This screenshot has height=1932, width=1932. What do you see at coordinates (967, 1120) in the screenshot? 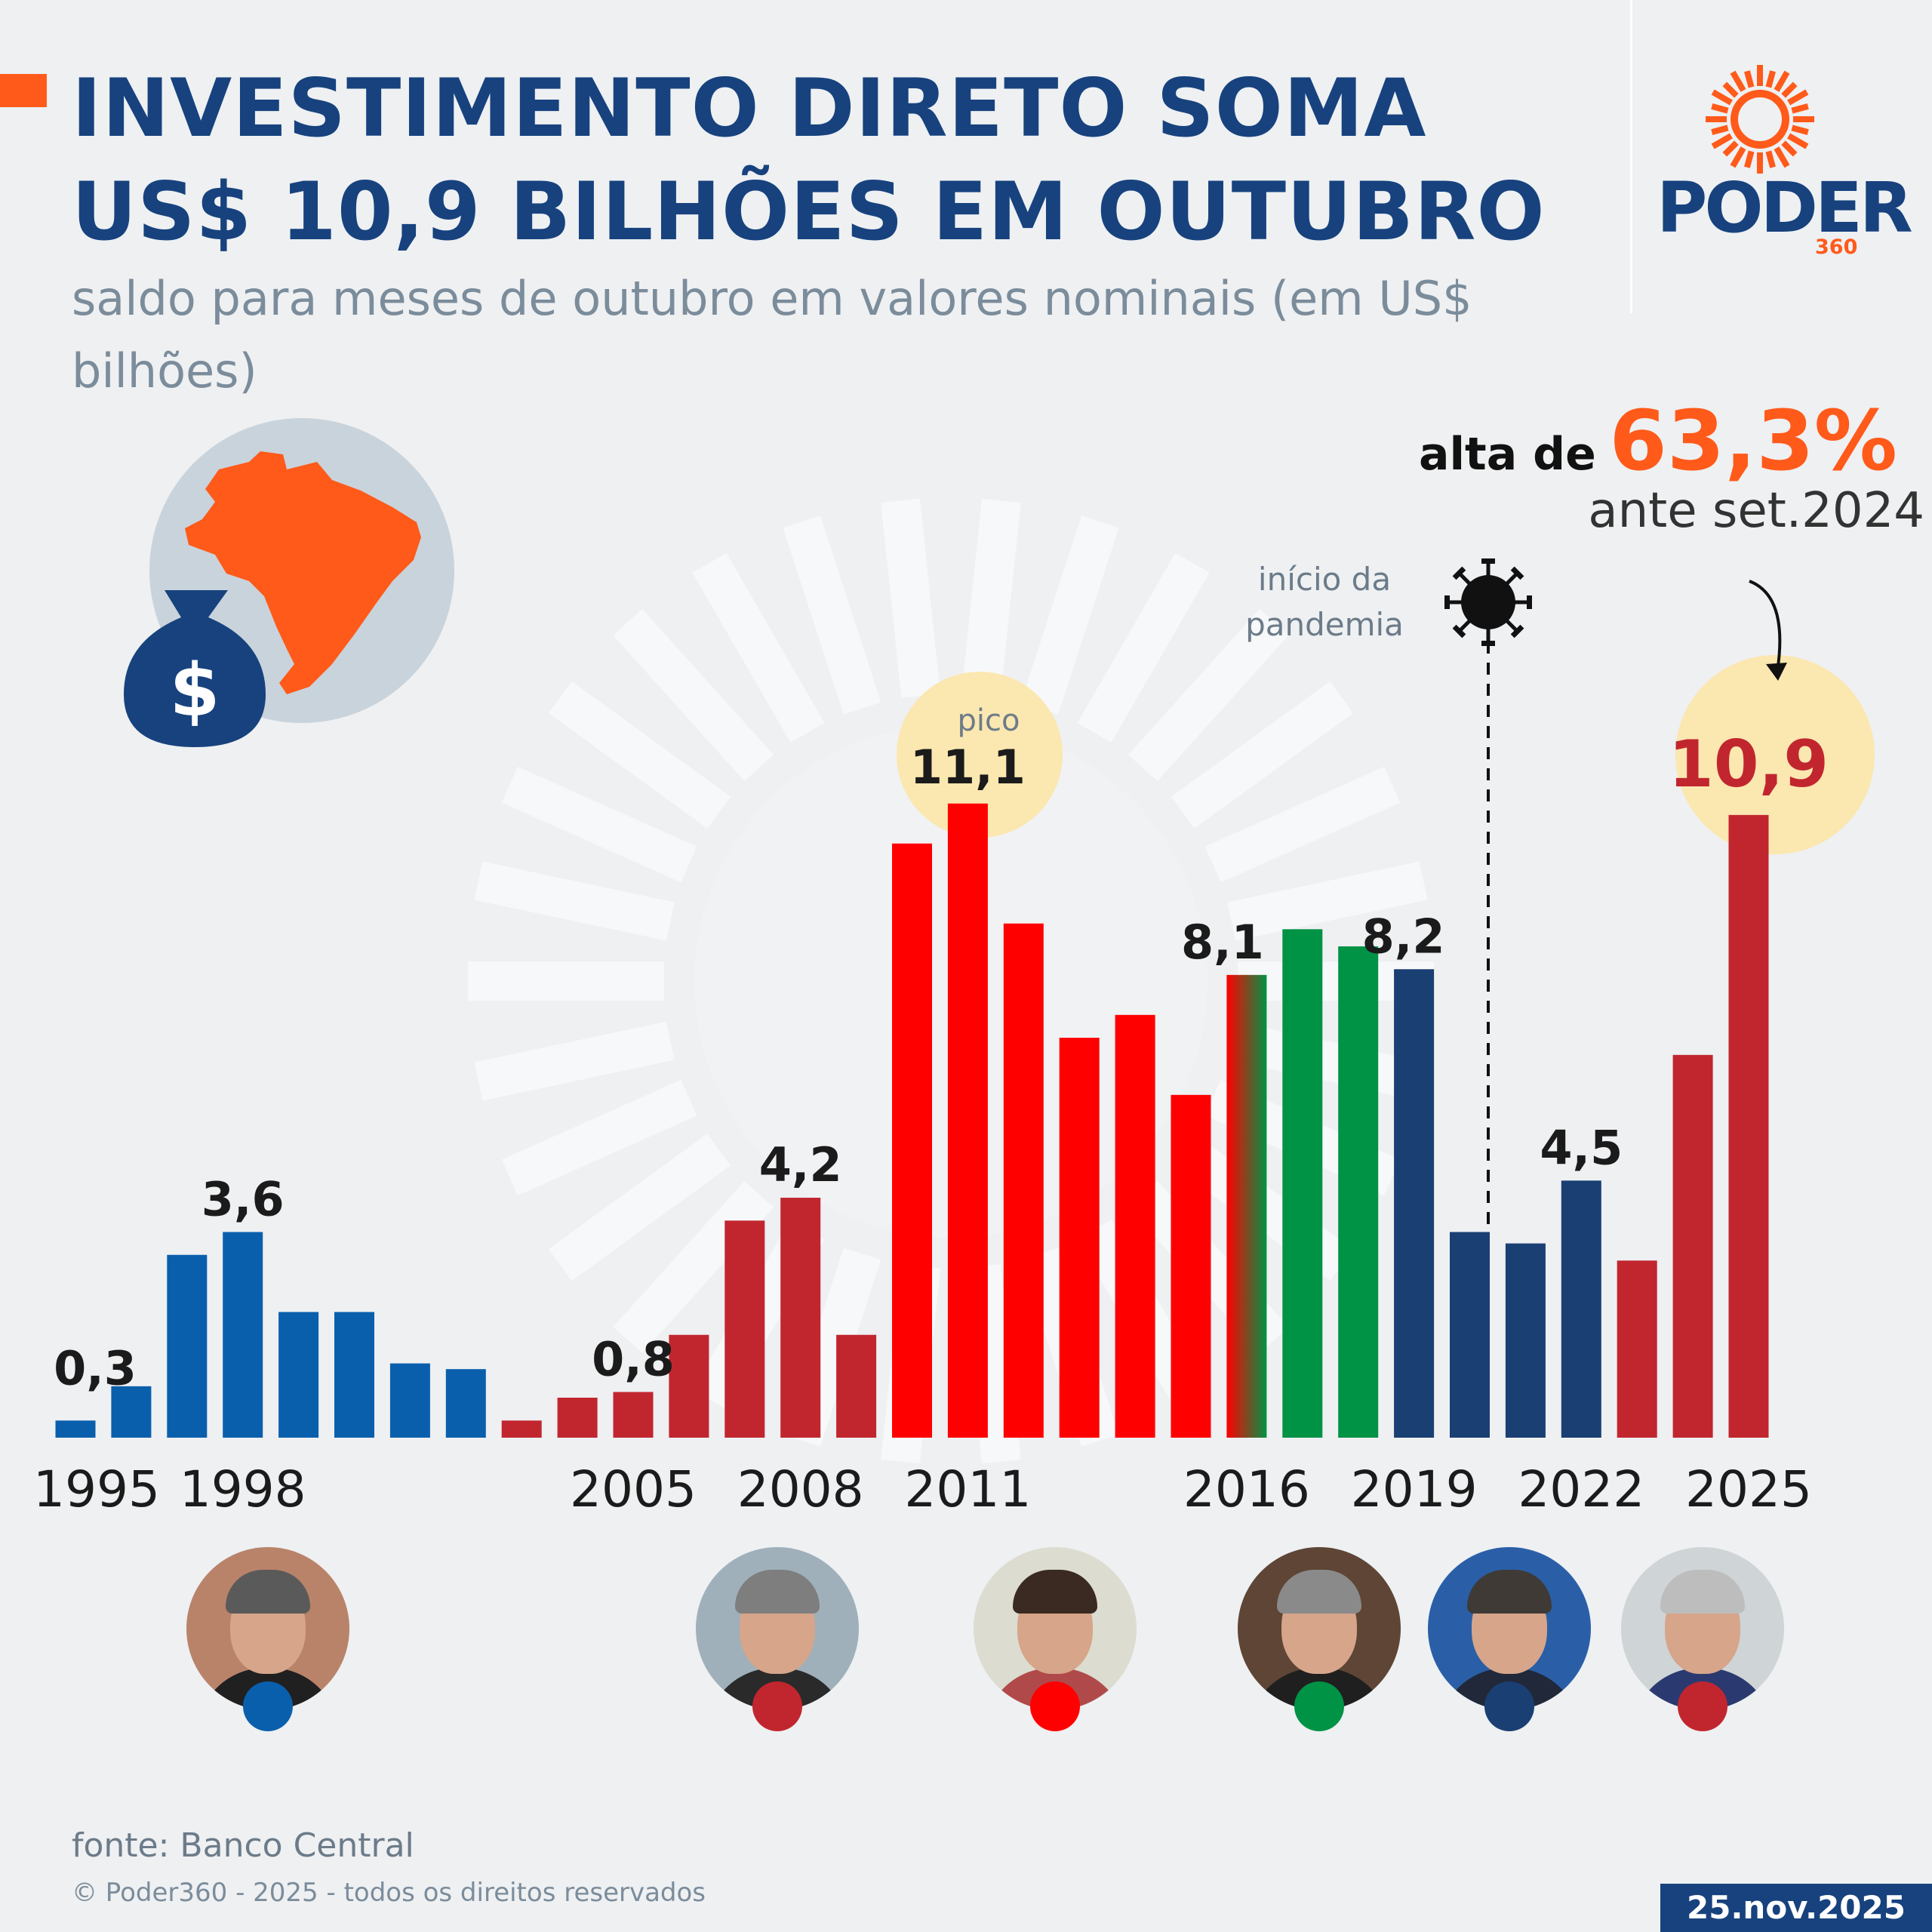
I see `bar-2011` at bounding box center [967, 1120].